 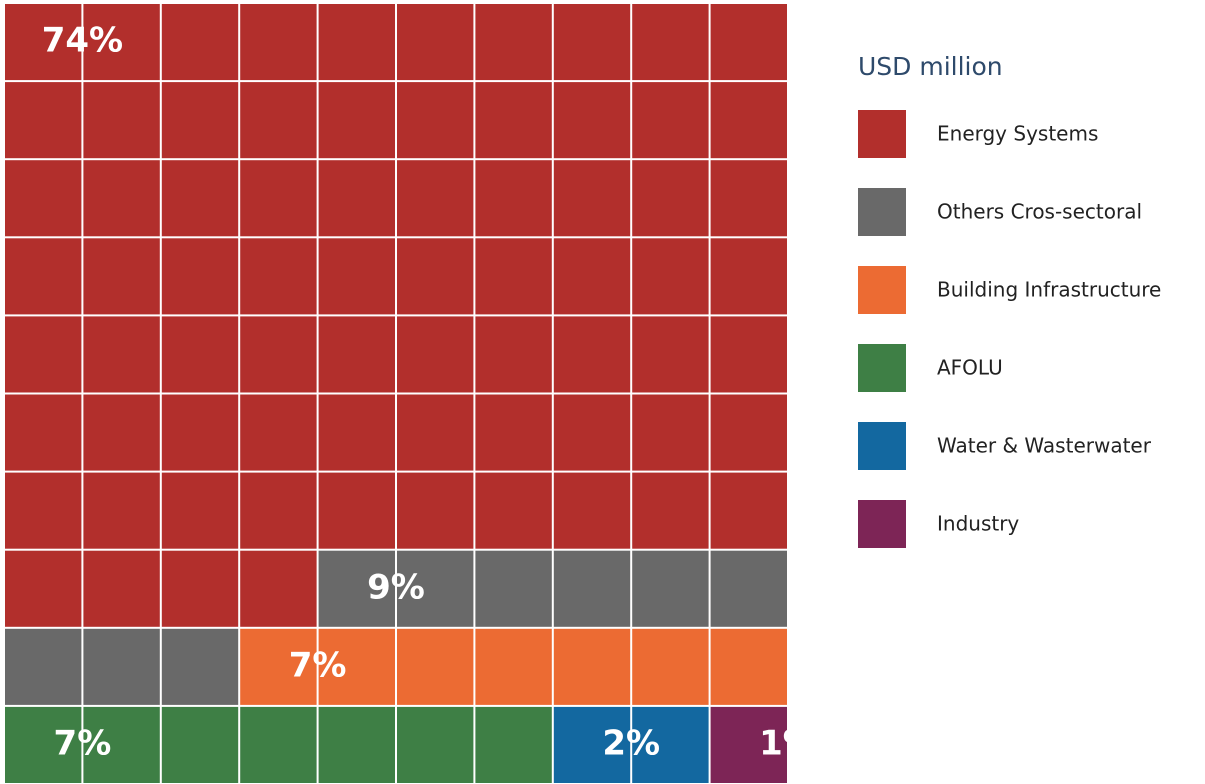 What do you see at coordinates (970, 368) in the screenshot?
I see `legend-label: AFOLU` at bounding box center [970, 368].